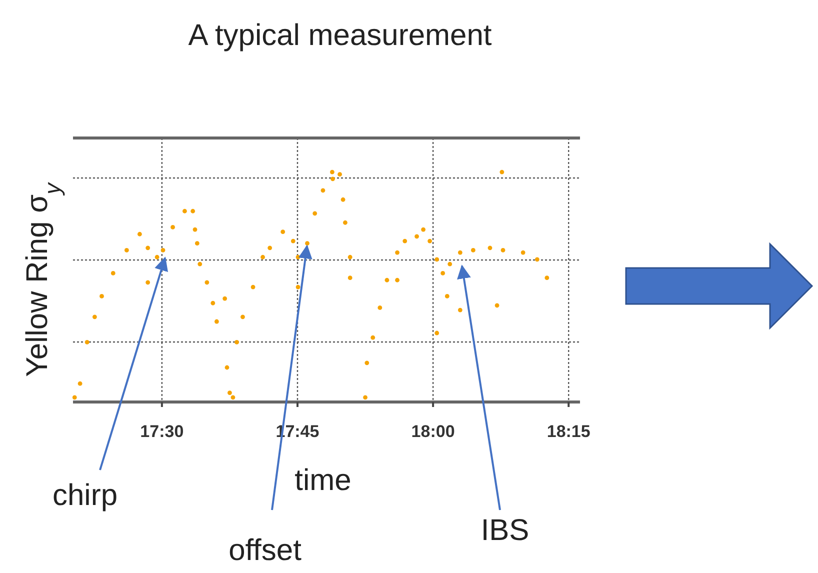  I want to click on text: offset, so click(265, 550).